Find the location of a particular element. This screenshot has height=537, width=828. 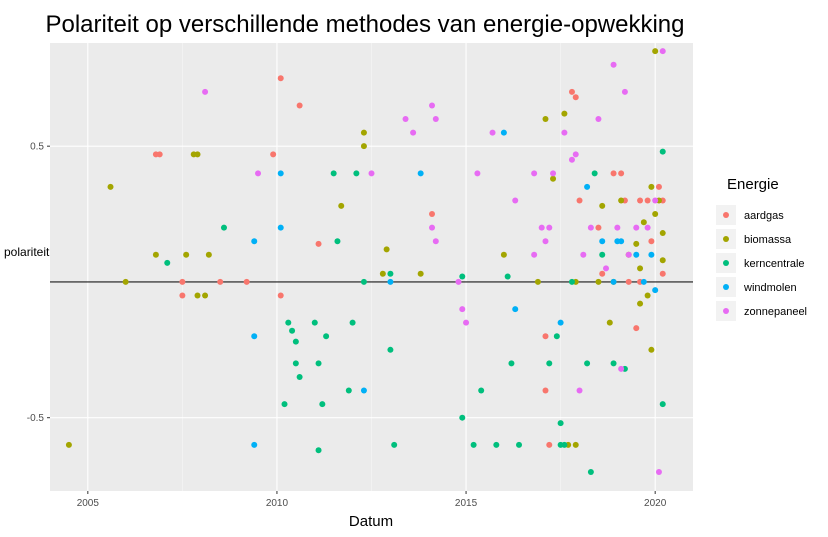

y-tick-label: -0.5 is located at coordinates (36, 418).